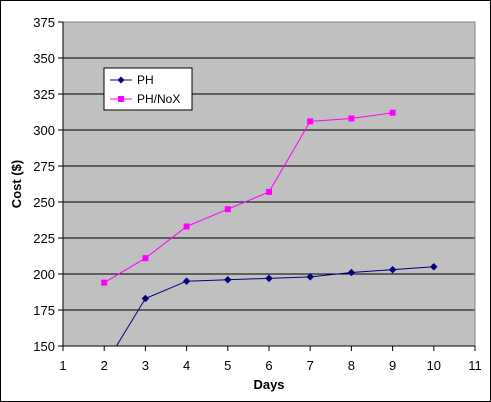 The width and height of the screenshot is (491, 402). Describe the element at coordinates (44, 310) in the screenshot. I see `y-tick-label: 175` at that location.